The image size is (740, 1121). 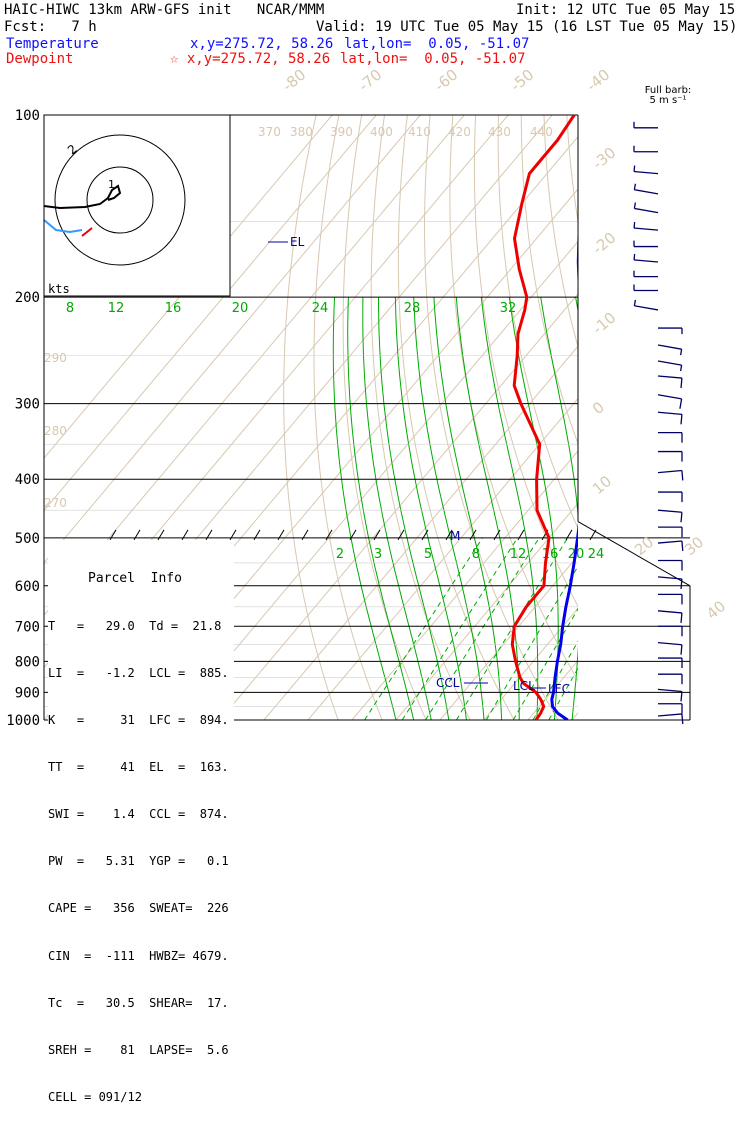 I want to click on parcel-row-cell: CELL = 091/12, so click(x=141, y=1098).